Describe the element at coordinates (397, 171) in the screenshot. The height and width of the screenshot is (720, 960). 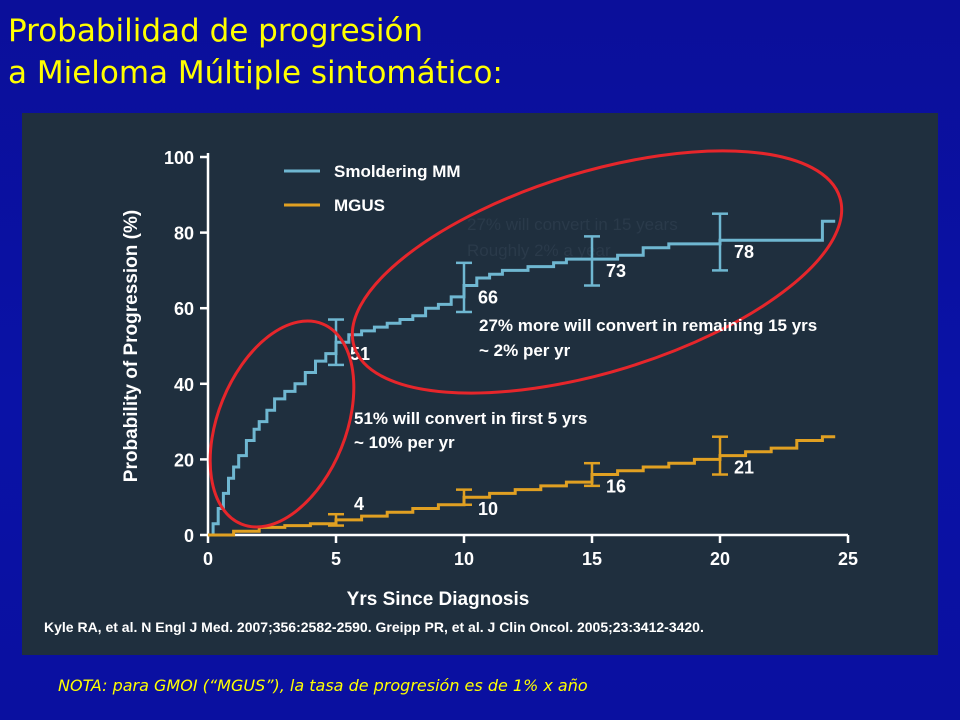
I see `legend-label-smoldering-mm: Smoldering MM` at that location.